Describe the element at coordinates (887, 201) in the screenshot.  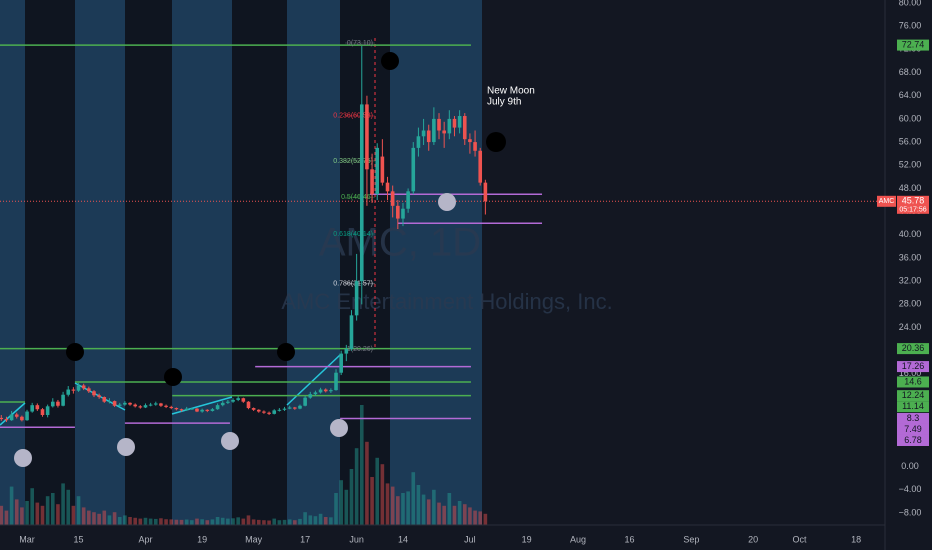
I see `symbol-label: AMC` at that location.